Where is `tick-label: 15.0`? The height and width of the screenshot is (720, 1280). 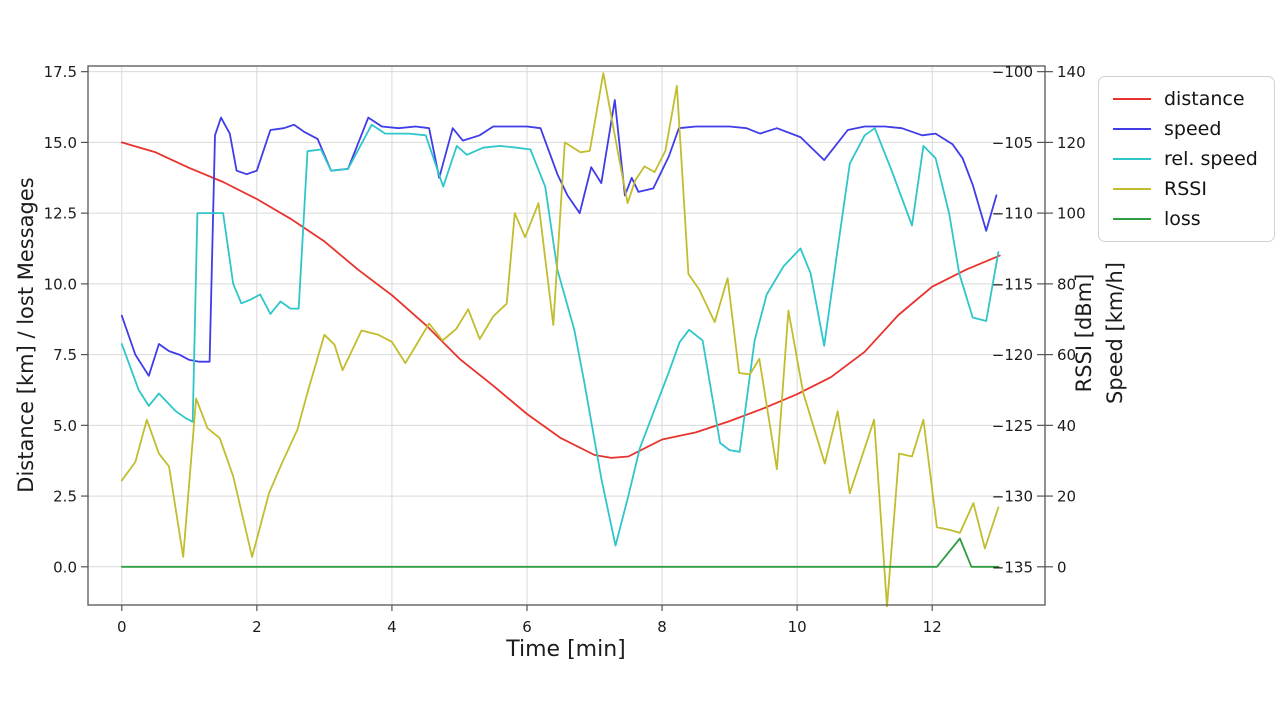 tick-label: 15.0 is located at coordinates (60, 143).